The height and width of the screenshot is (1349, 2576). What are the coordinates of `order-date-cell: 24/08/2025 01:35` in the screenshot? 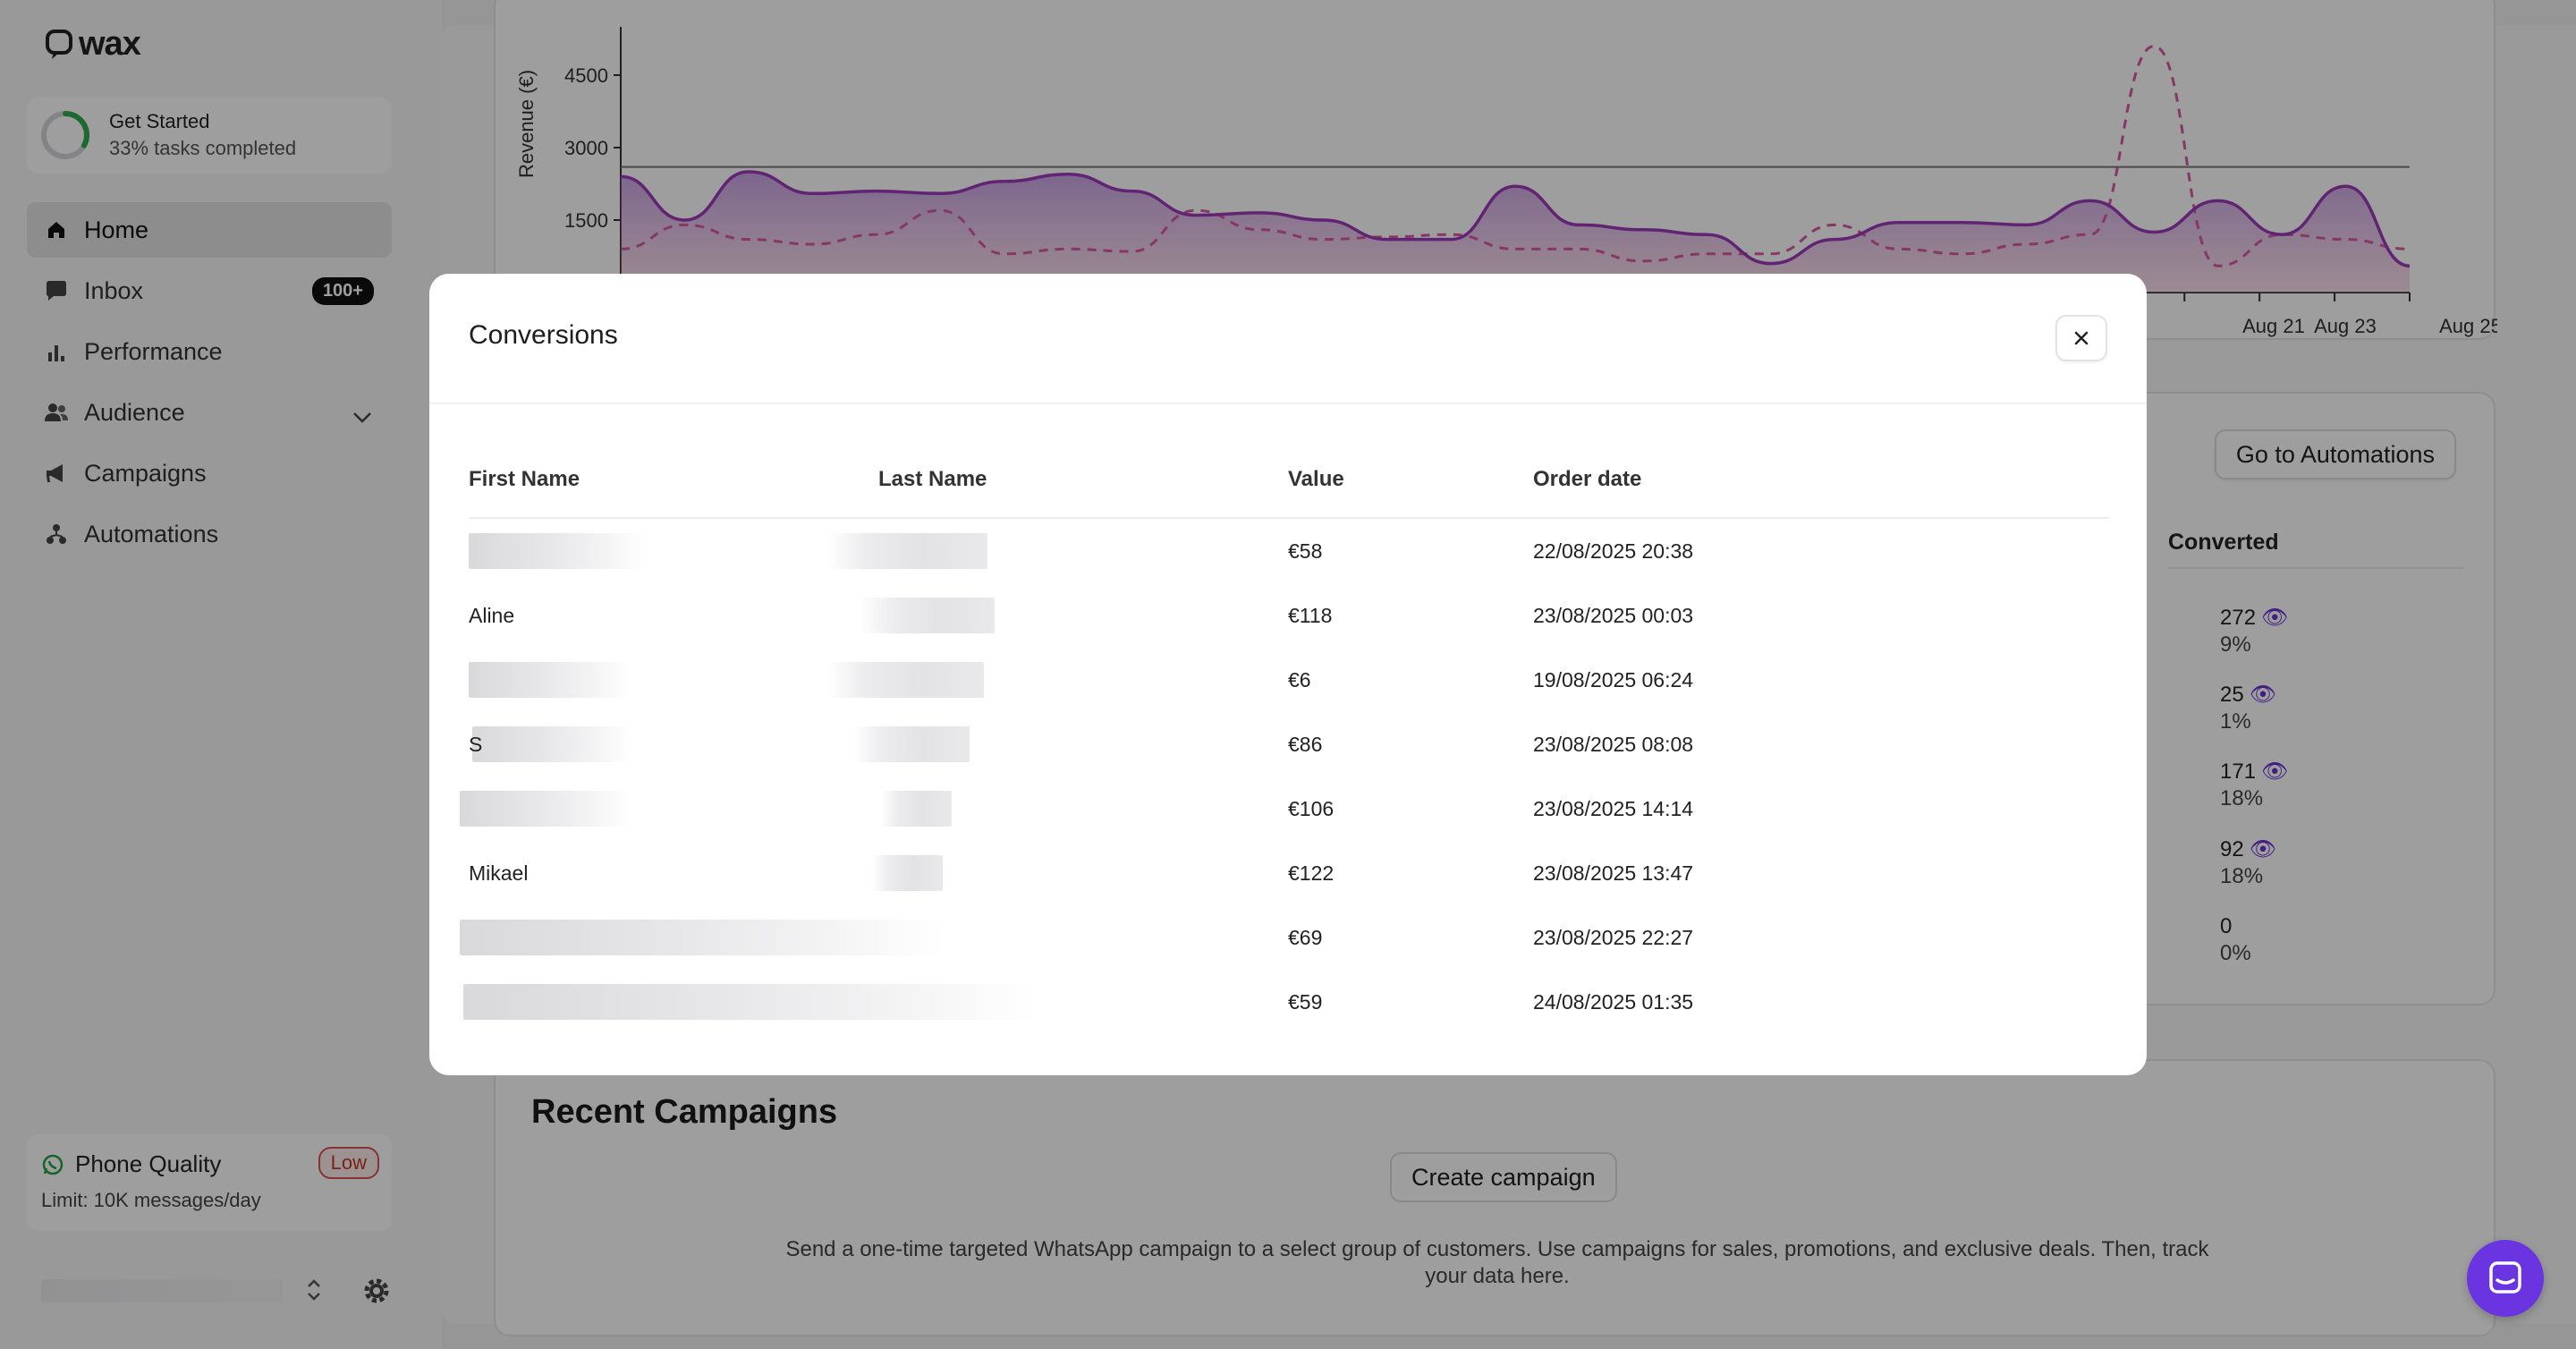 It's located at (1613, 1001).